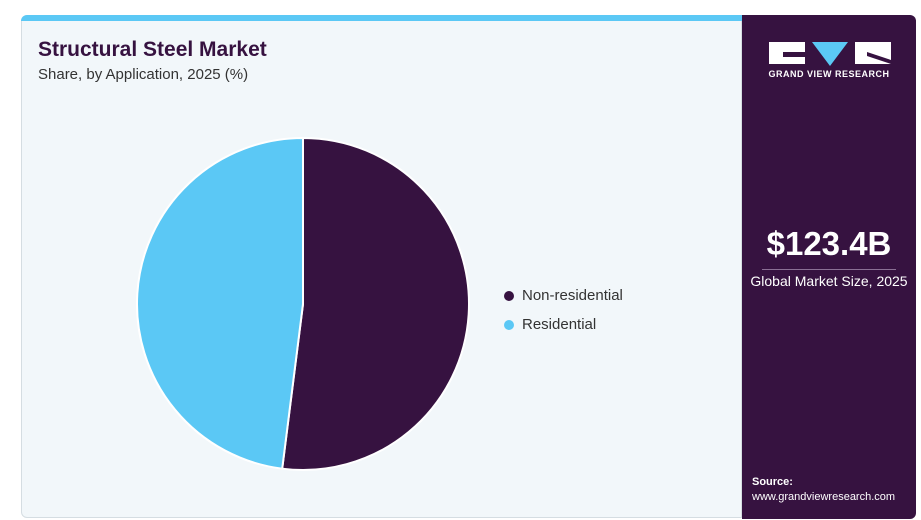 The image size is (921, 520). Describe the element at coordinates (220, 303) in the screenshot. I see `pie-slice-residential` at that location.